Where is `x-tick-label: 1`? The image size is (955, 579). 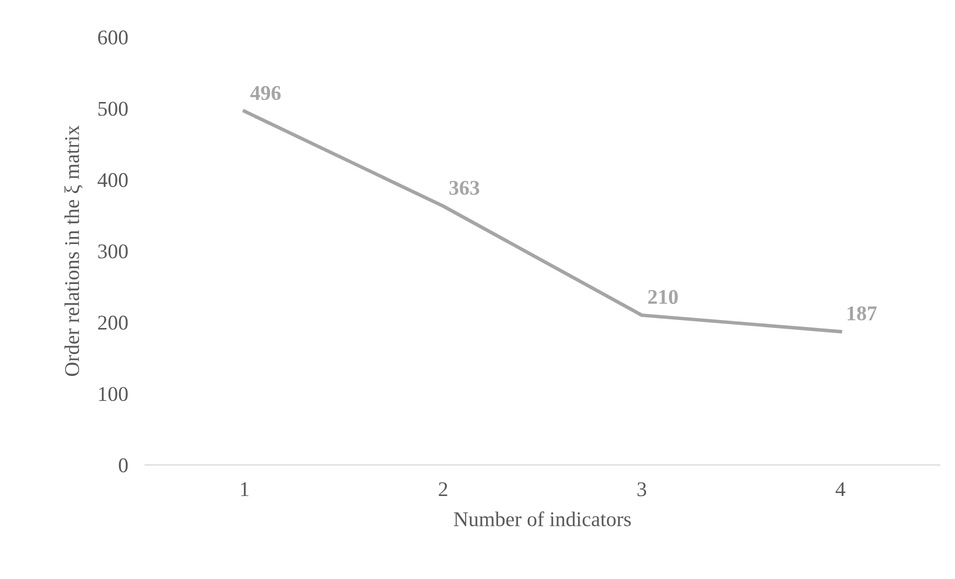
x-tick-label: 1 is located at coordinates (244, 489).